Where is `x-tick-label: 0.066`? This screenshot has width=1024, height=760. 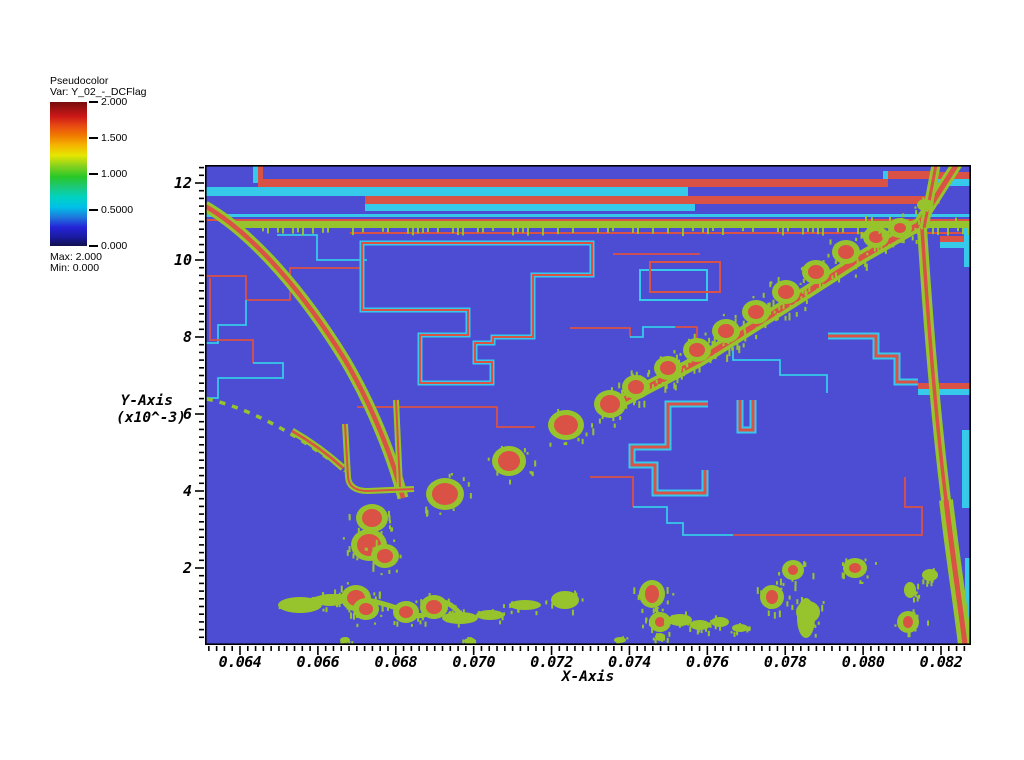
x-tick-label: 0.066 is located at coordinates (318, 662).